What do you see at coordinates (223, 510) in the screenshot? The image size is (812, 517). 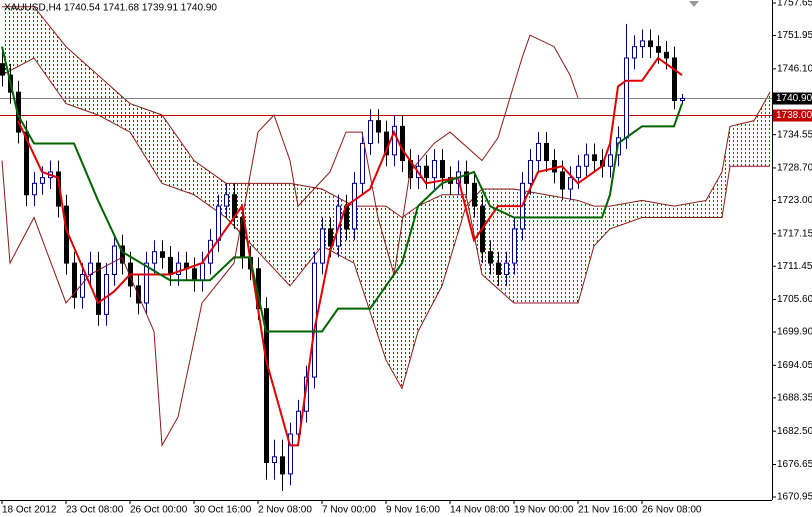 I see `x-tick-label: 30 Oct 16:00` at bounding box center [223, 510].